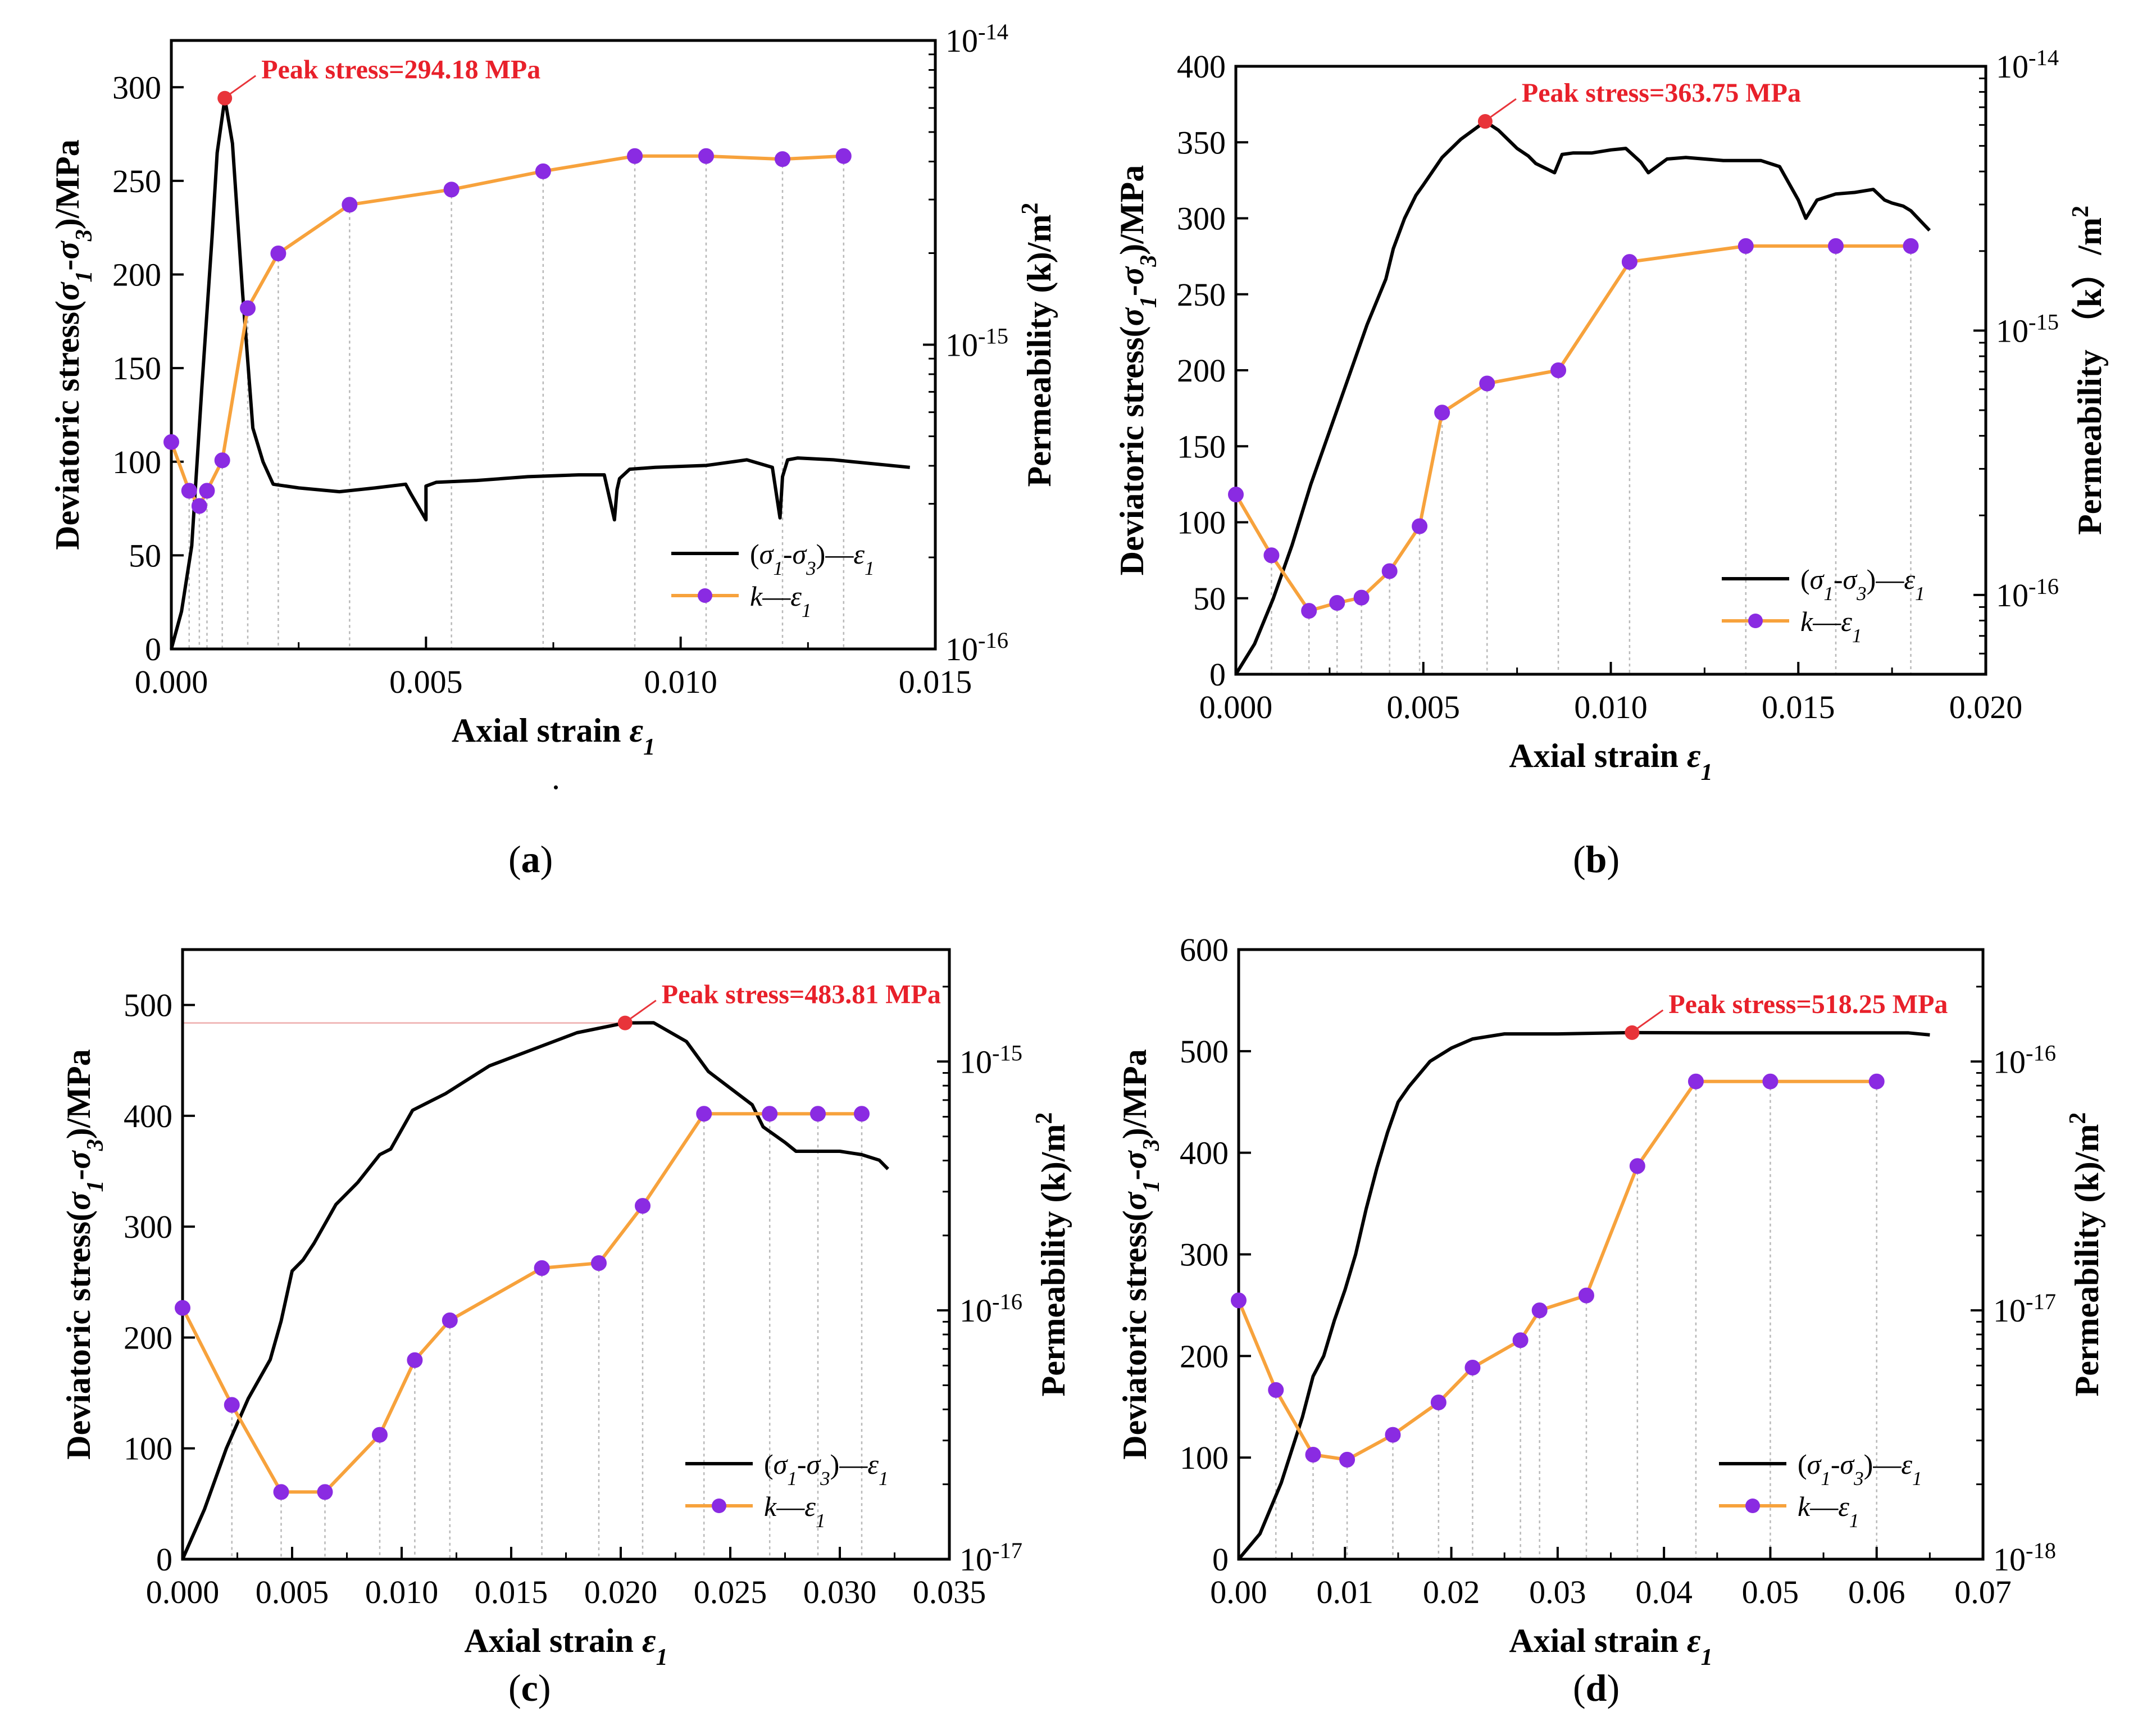 The width and height of the screenshot is (2156, 1730). I want to click on x-tick-label: 0.035, so click(950, 1592).